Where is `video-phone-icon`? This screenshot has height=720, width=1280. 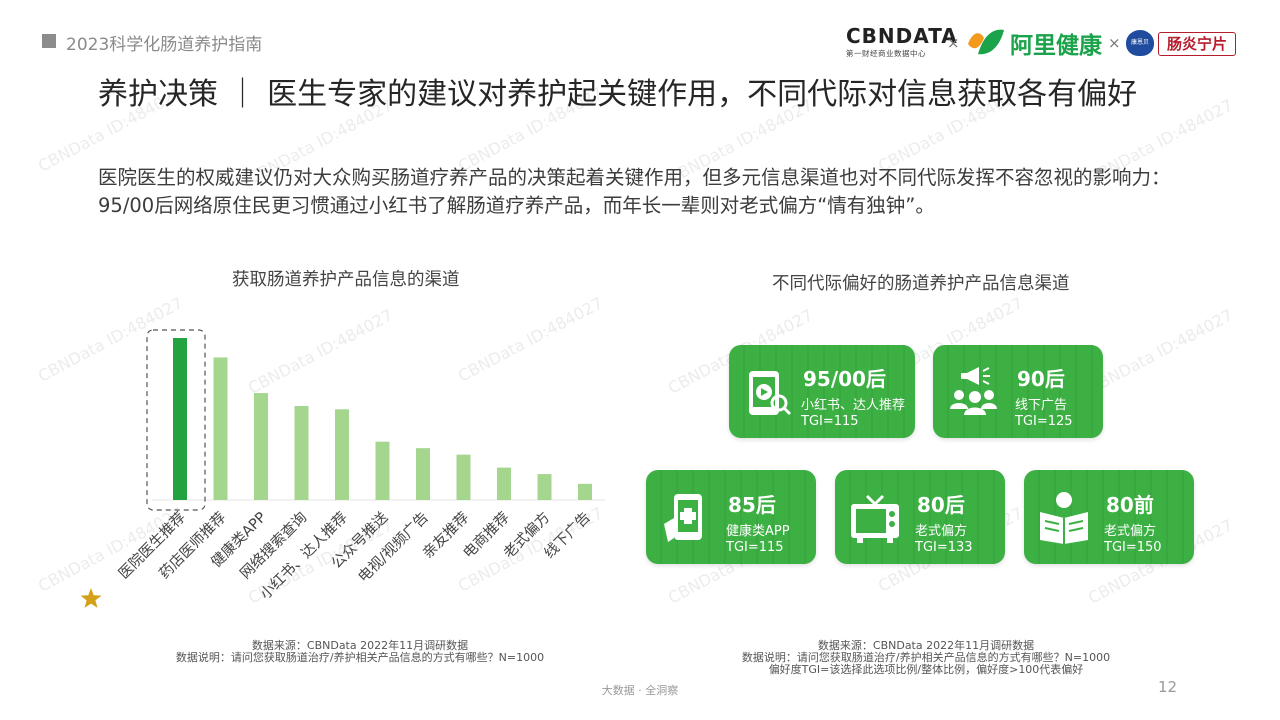 video-phone-icon is located at coordinates (770, 393).